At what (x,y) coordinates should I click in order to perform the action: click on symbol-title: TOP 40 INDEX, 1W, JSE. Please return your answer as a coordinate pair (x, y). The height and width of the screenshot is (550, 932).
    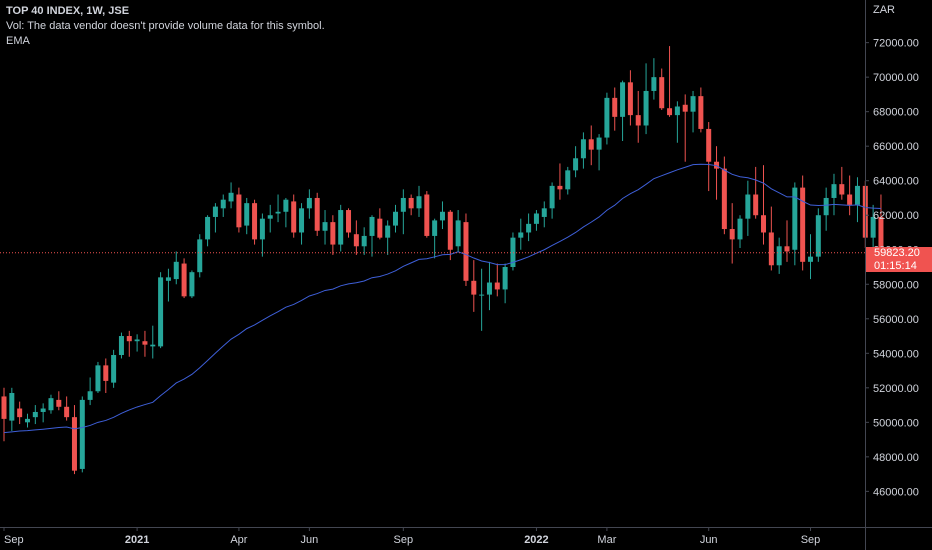
    Looking at the image, I should click on (68, 11).